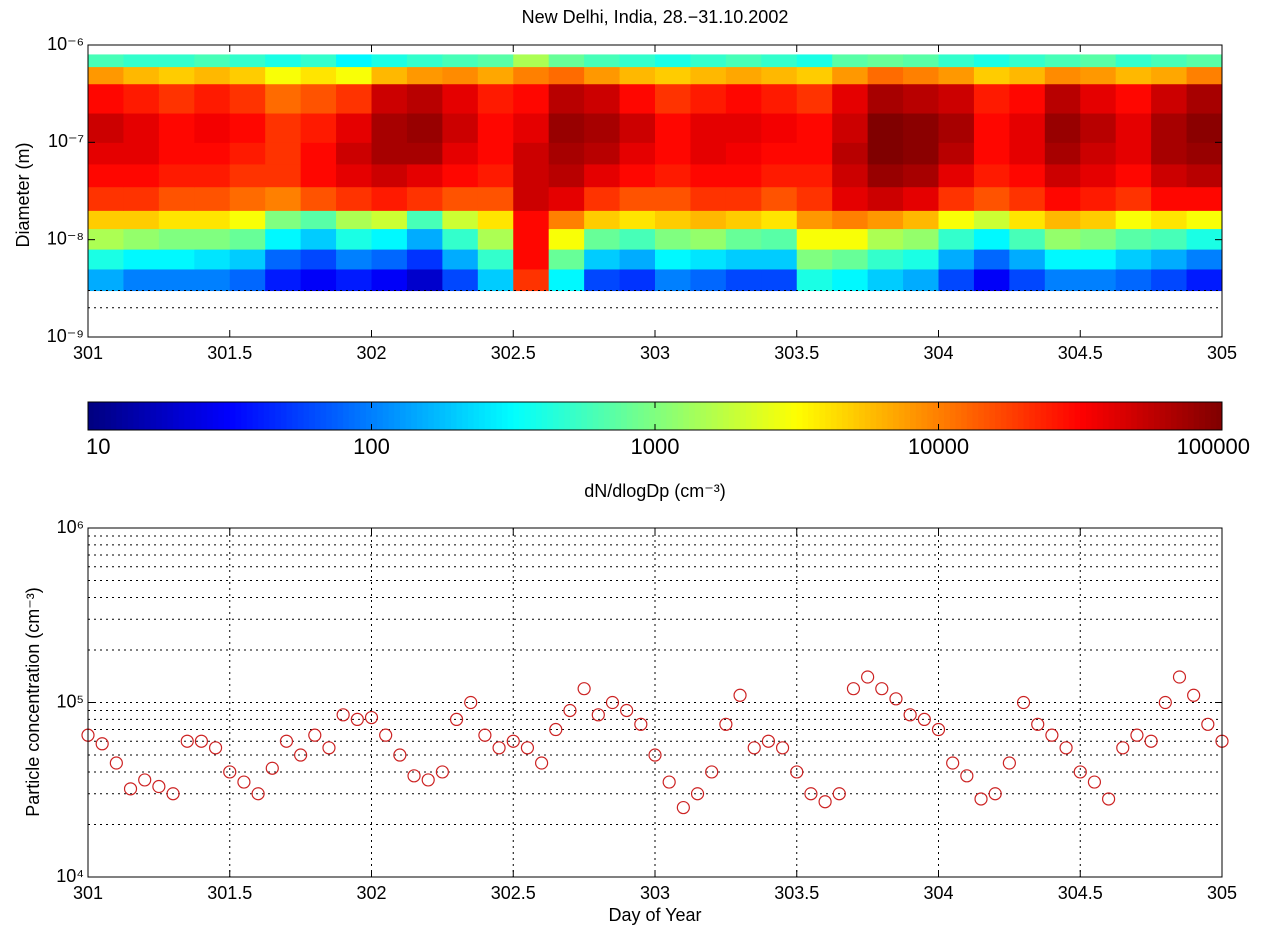 The image size is (1268, 937). What do you see at coordinates (371, 446) in the screenshot?
I see `colorbar-tick-label: 100` at bounding box center [371, 446].